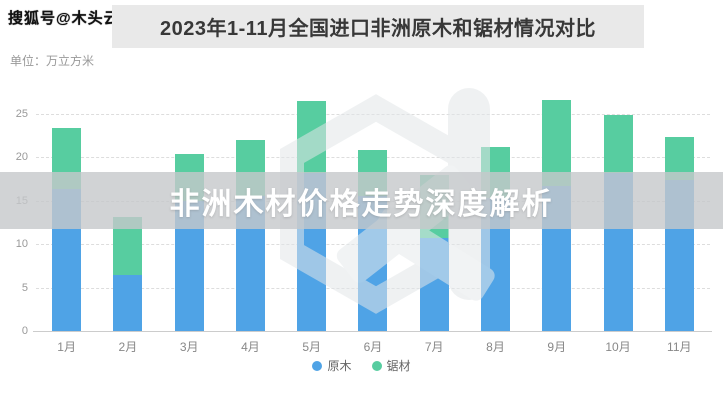 The width and height of the screenshot is (723, 400). Describe the element at coordinates (557, 347) in the screenshot. I see `x-tick-label-9月: 9月` at that location.